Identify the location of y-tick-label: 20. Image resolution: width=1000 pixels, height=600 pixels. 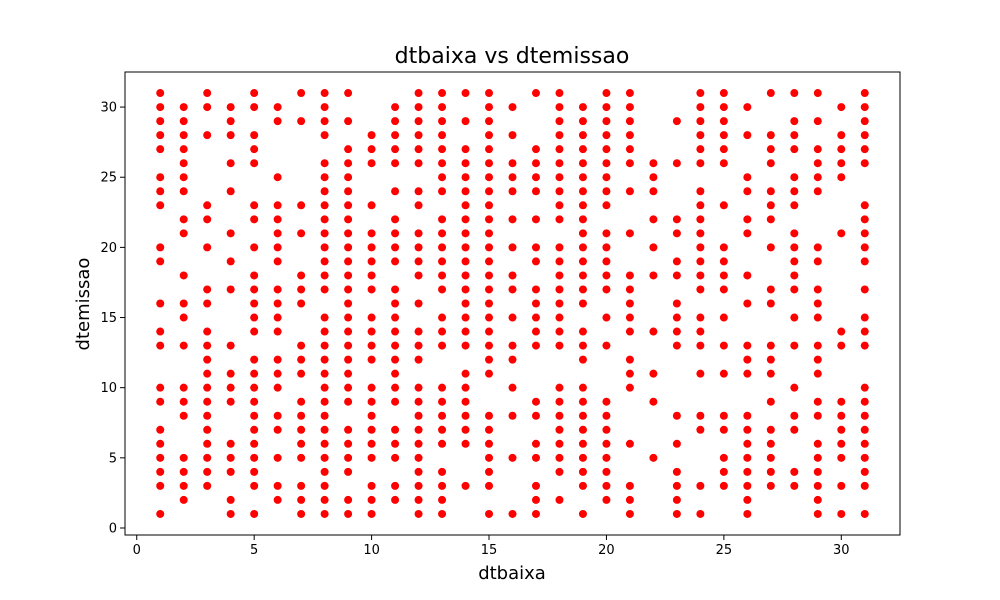
(108, 248).